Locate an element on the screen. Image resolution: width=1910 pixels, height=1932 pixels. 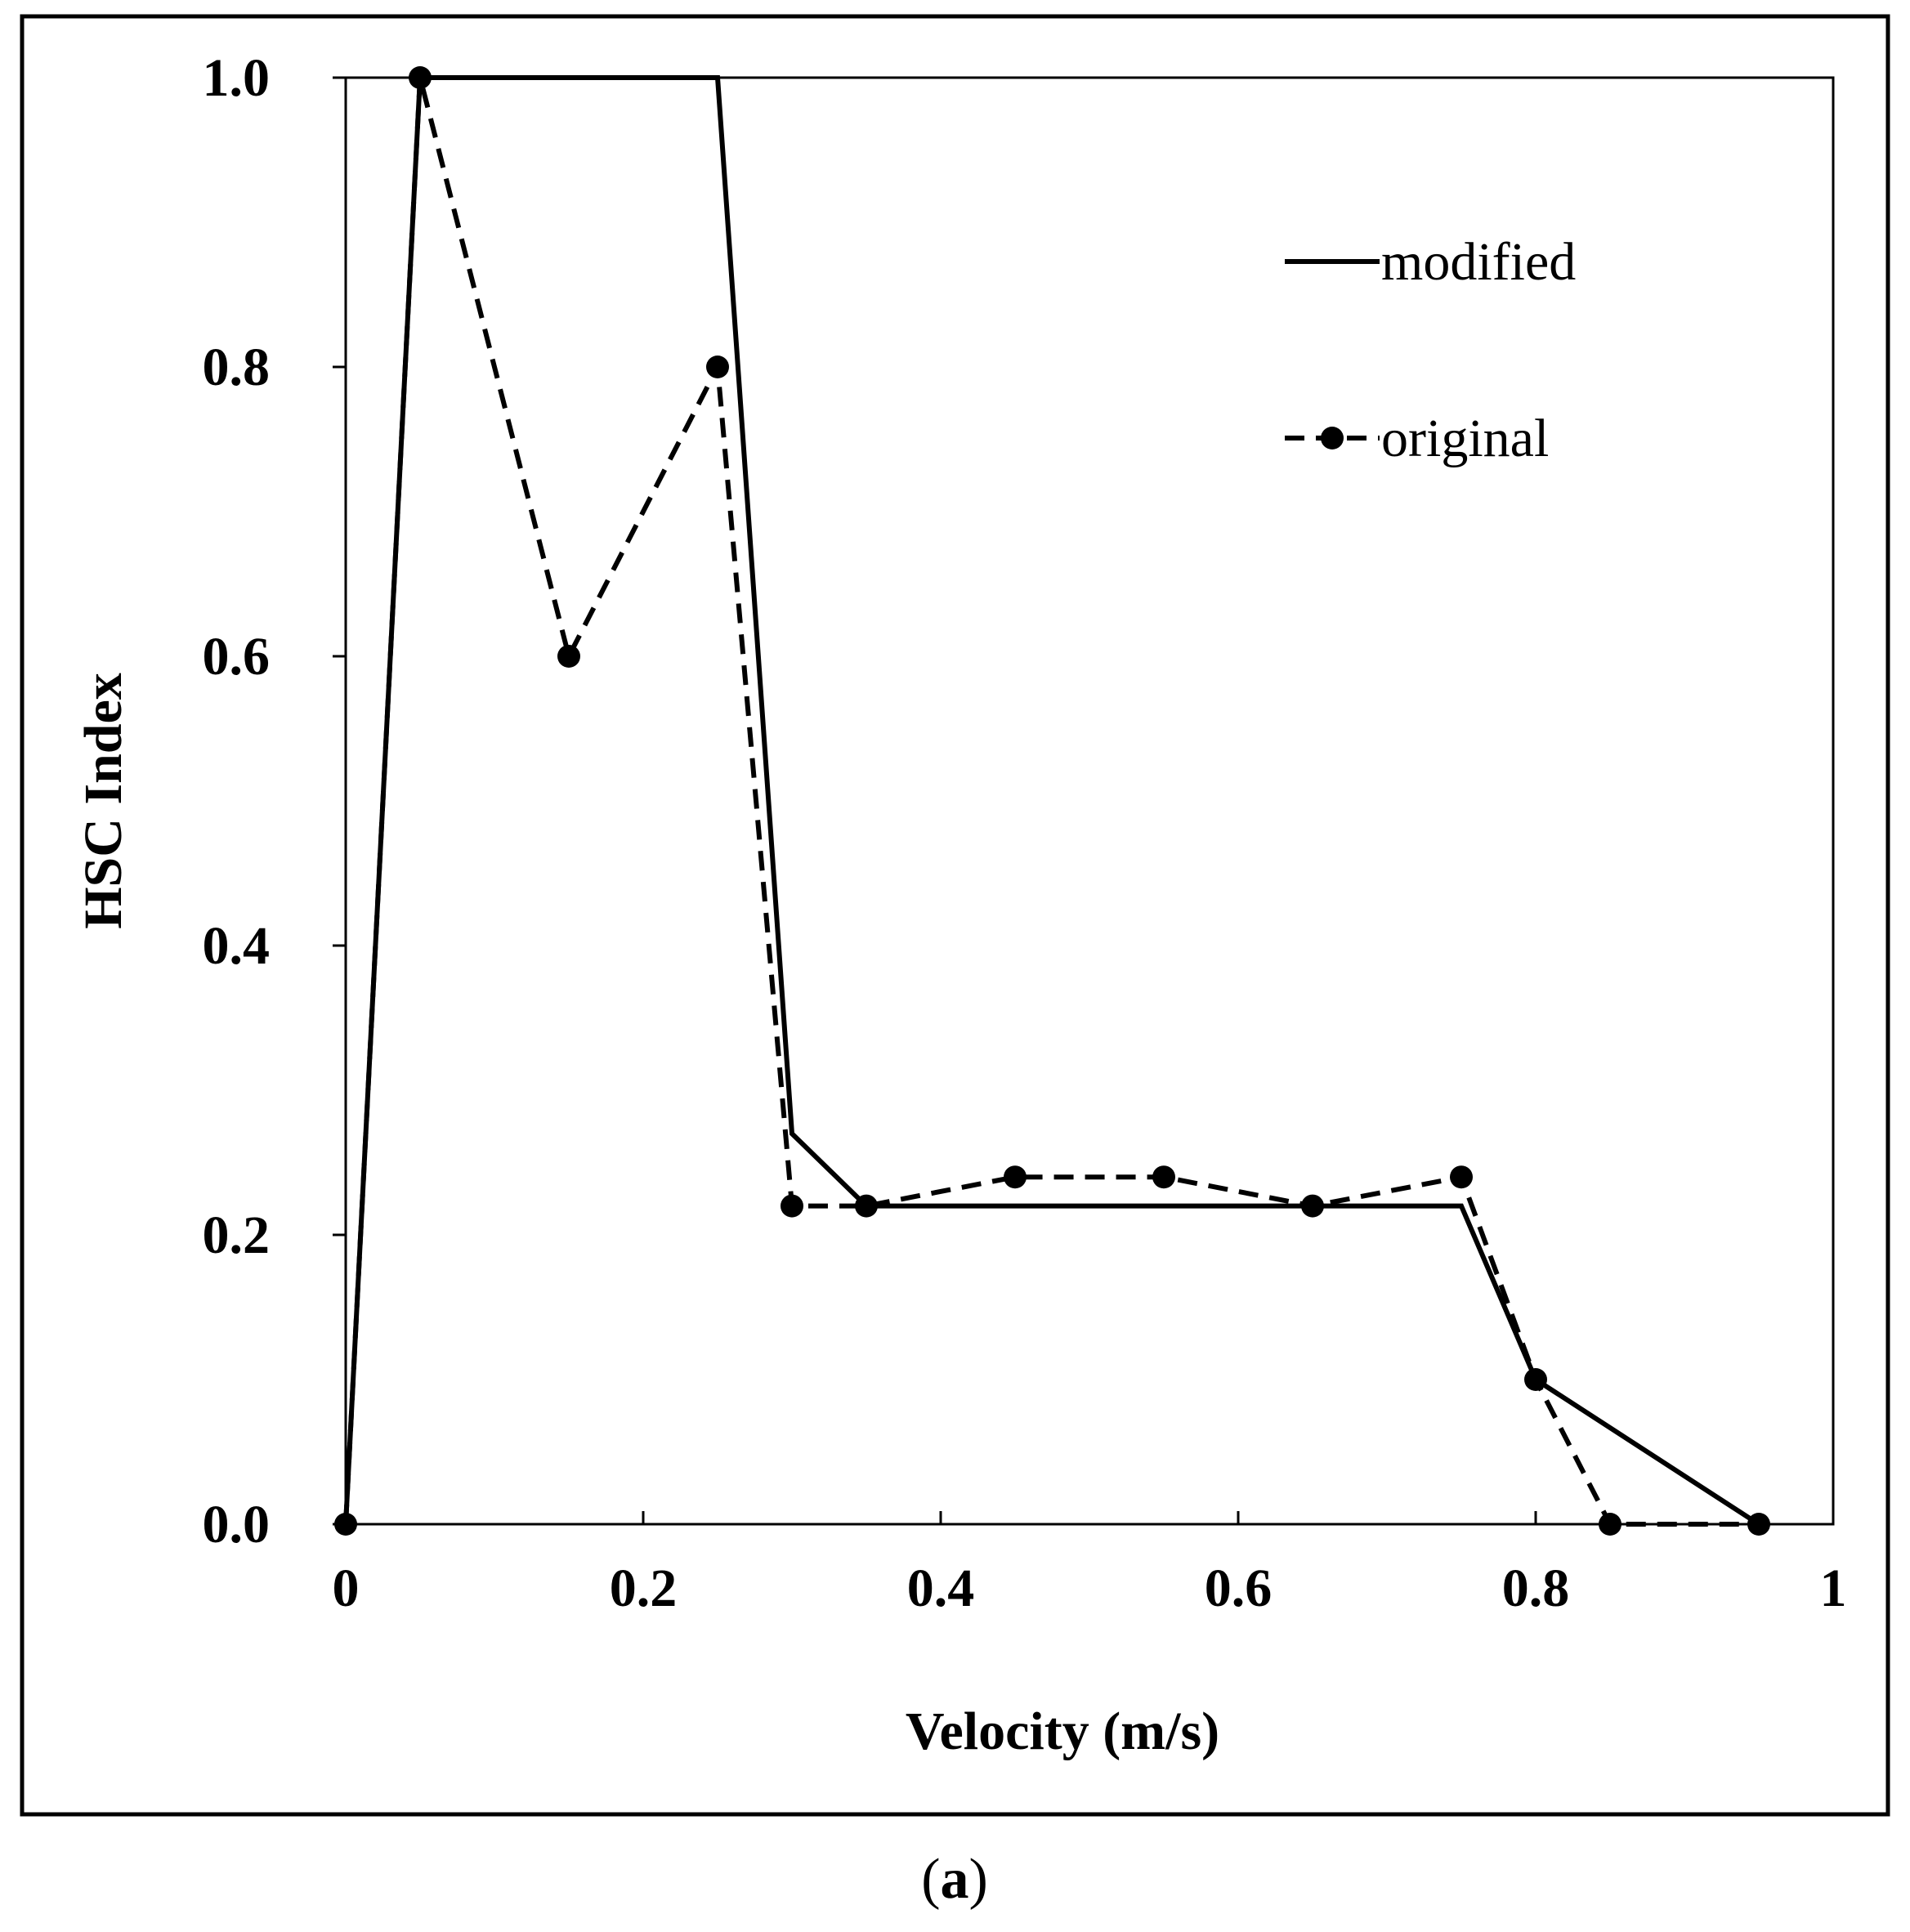
legend: modified original is located at coordinates (1431, 350).